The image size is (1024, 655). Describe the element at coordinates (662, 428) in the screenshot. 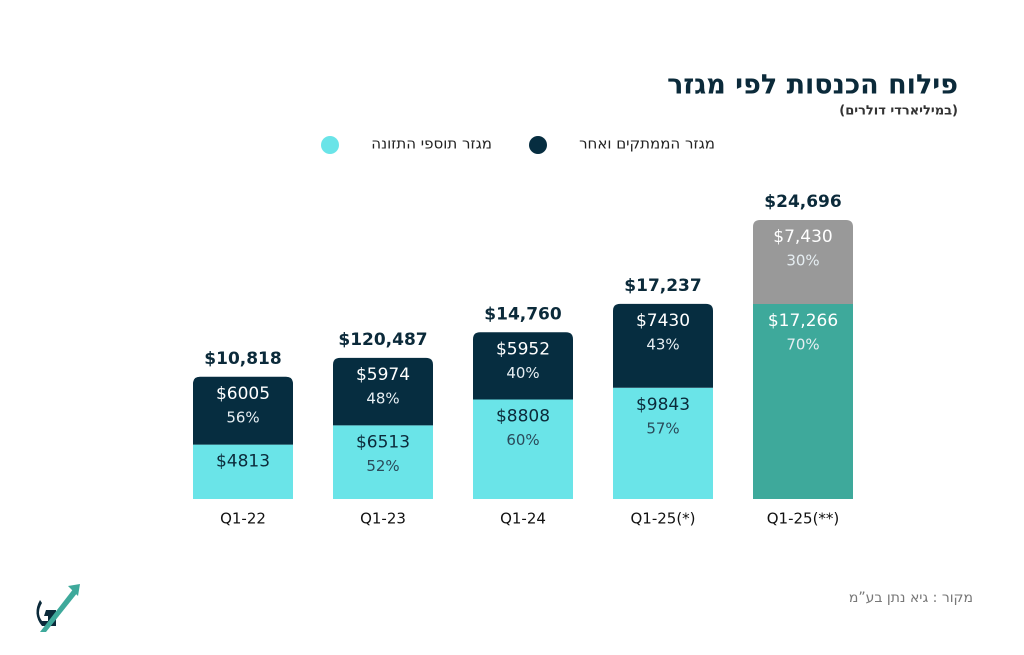

I see `percent-label: 57%` at that location.